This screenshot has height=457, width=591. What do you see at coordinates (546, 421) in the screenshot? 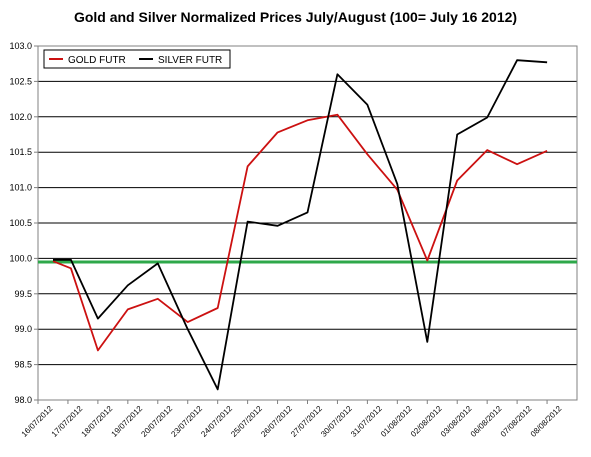
I see `x-tick-label-17: 08/08/2012` at bounding box center [546, 421].